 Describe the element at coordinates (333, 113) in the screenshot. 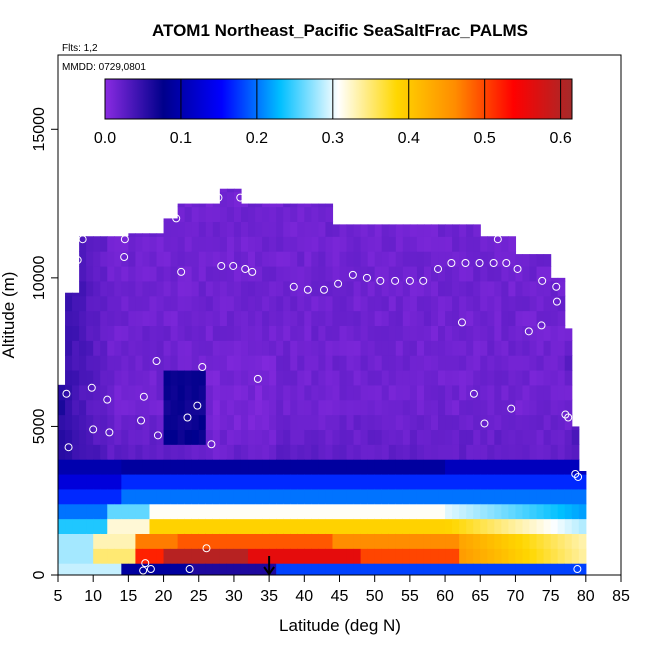

I see `colorbar-ticks: 0.0 0.1 0.2 0.3 0.4 0.5 0.6` at that location.